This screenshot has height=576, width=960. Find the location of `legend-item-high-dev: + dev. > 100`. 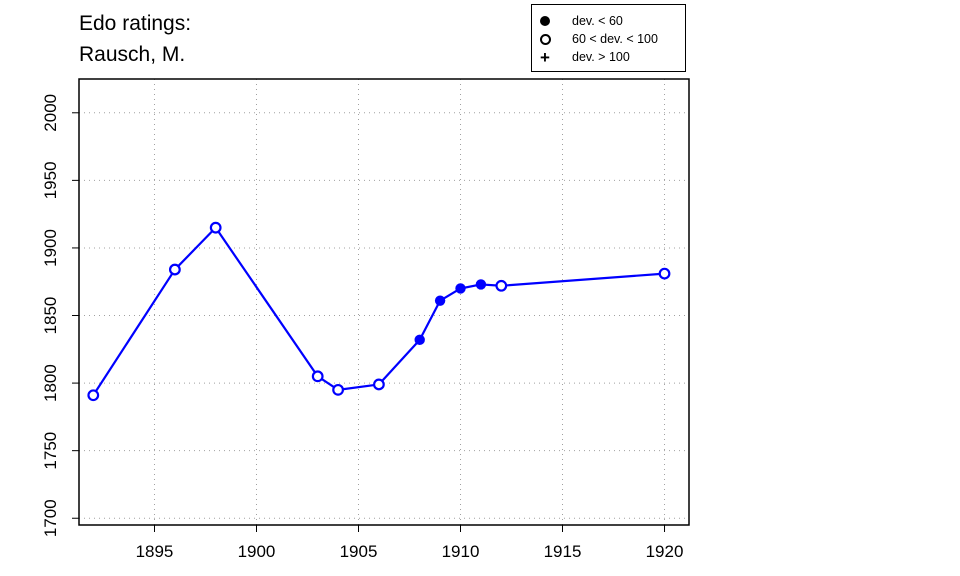

legend-item-high-dev: + dev. > 100 is located at coordinates (581, 57).